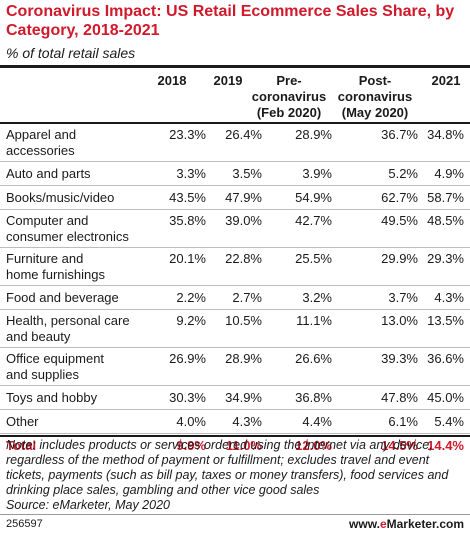  What do you see at coordinates (317, 297) in the screenshot?
I see `cell-value: 3.2%` at bounding box center [317, 297].